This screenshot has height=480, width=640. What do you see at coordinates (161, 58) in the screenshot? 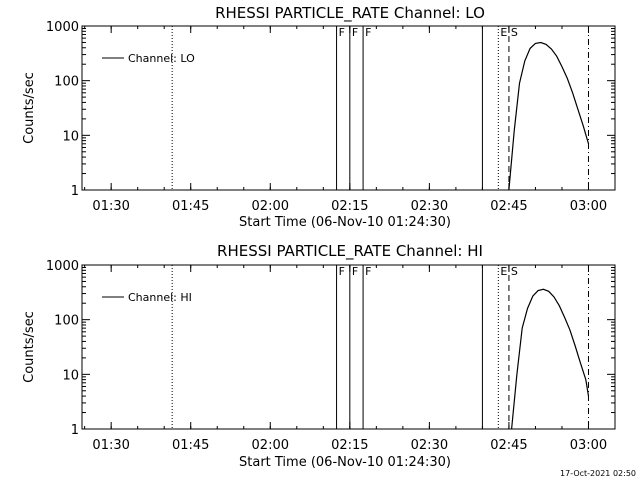
I see `legend-label: Channel: LO` at bounding box center [161, 58].